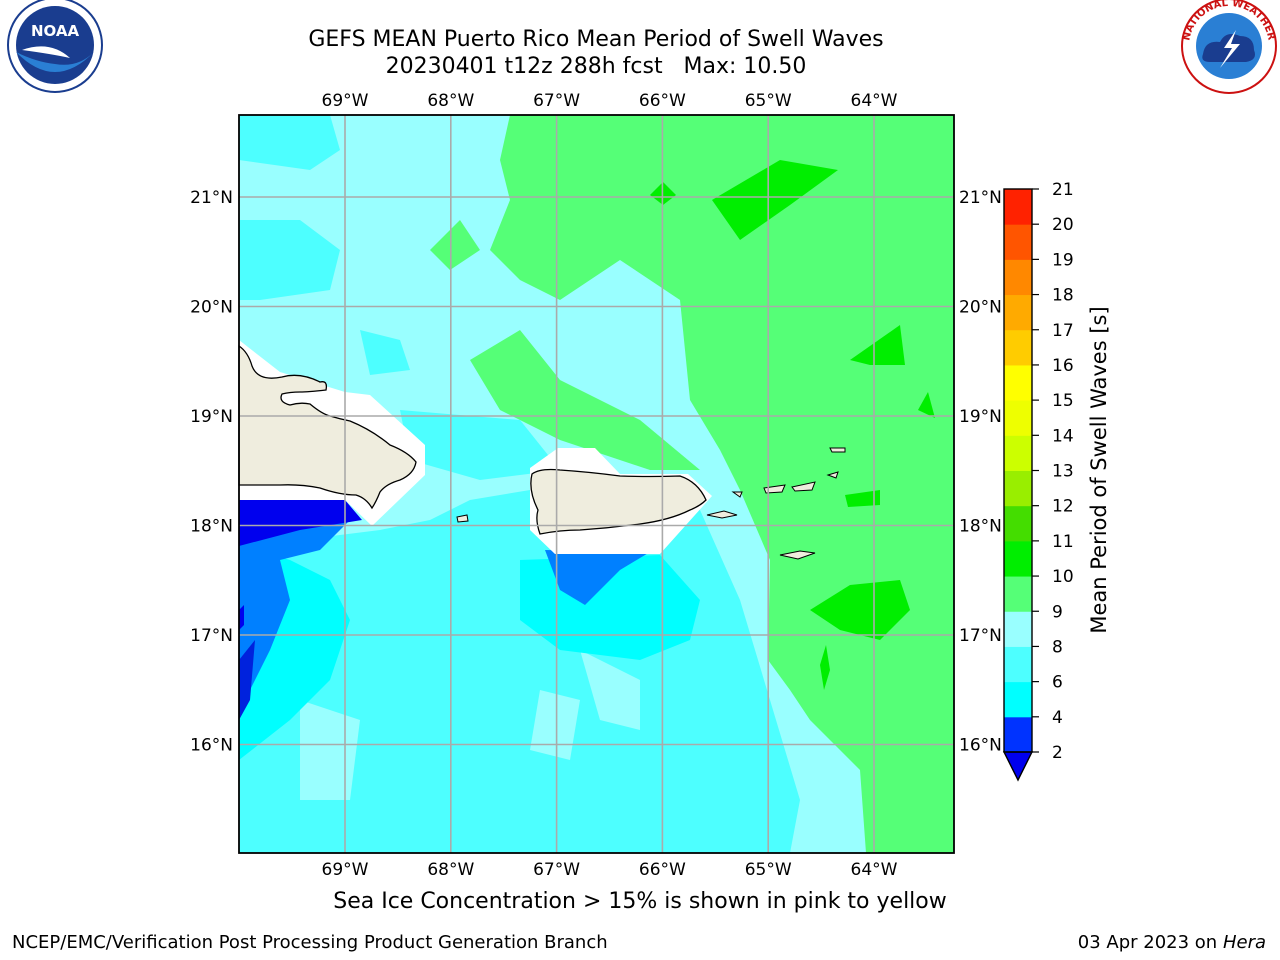 This screenshot has width=1280, height=960. What do you see at coordinates (1063, 401) in the screenshot?
I see `colorbar-tick-label: 15` at bounding box center [1063, 401].